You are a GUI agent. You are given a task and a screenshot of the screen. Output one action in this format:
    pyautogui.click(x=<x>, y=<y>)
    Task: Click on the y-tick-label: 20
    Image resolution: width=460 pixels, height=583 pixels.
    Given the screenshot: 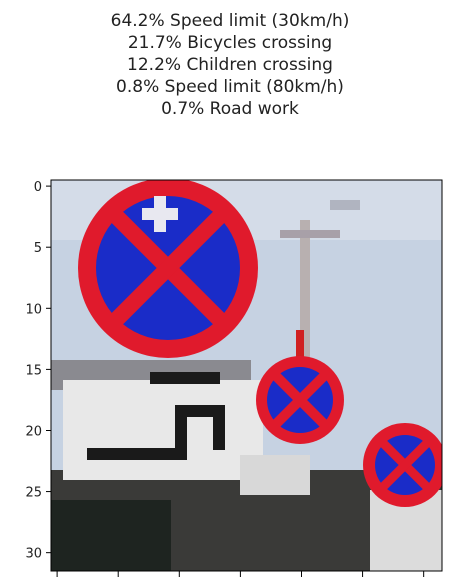 What is the action you would take?
    pyautogui.click(x=33, y=431)
    